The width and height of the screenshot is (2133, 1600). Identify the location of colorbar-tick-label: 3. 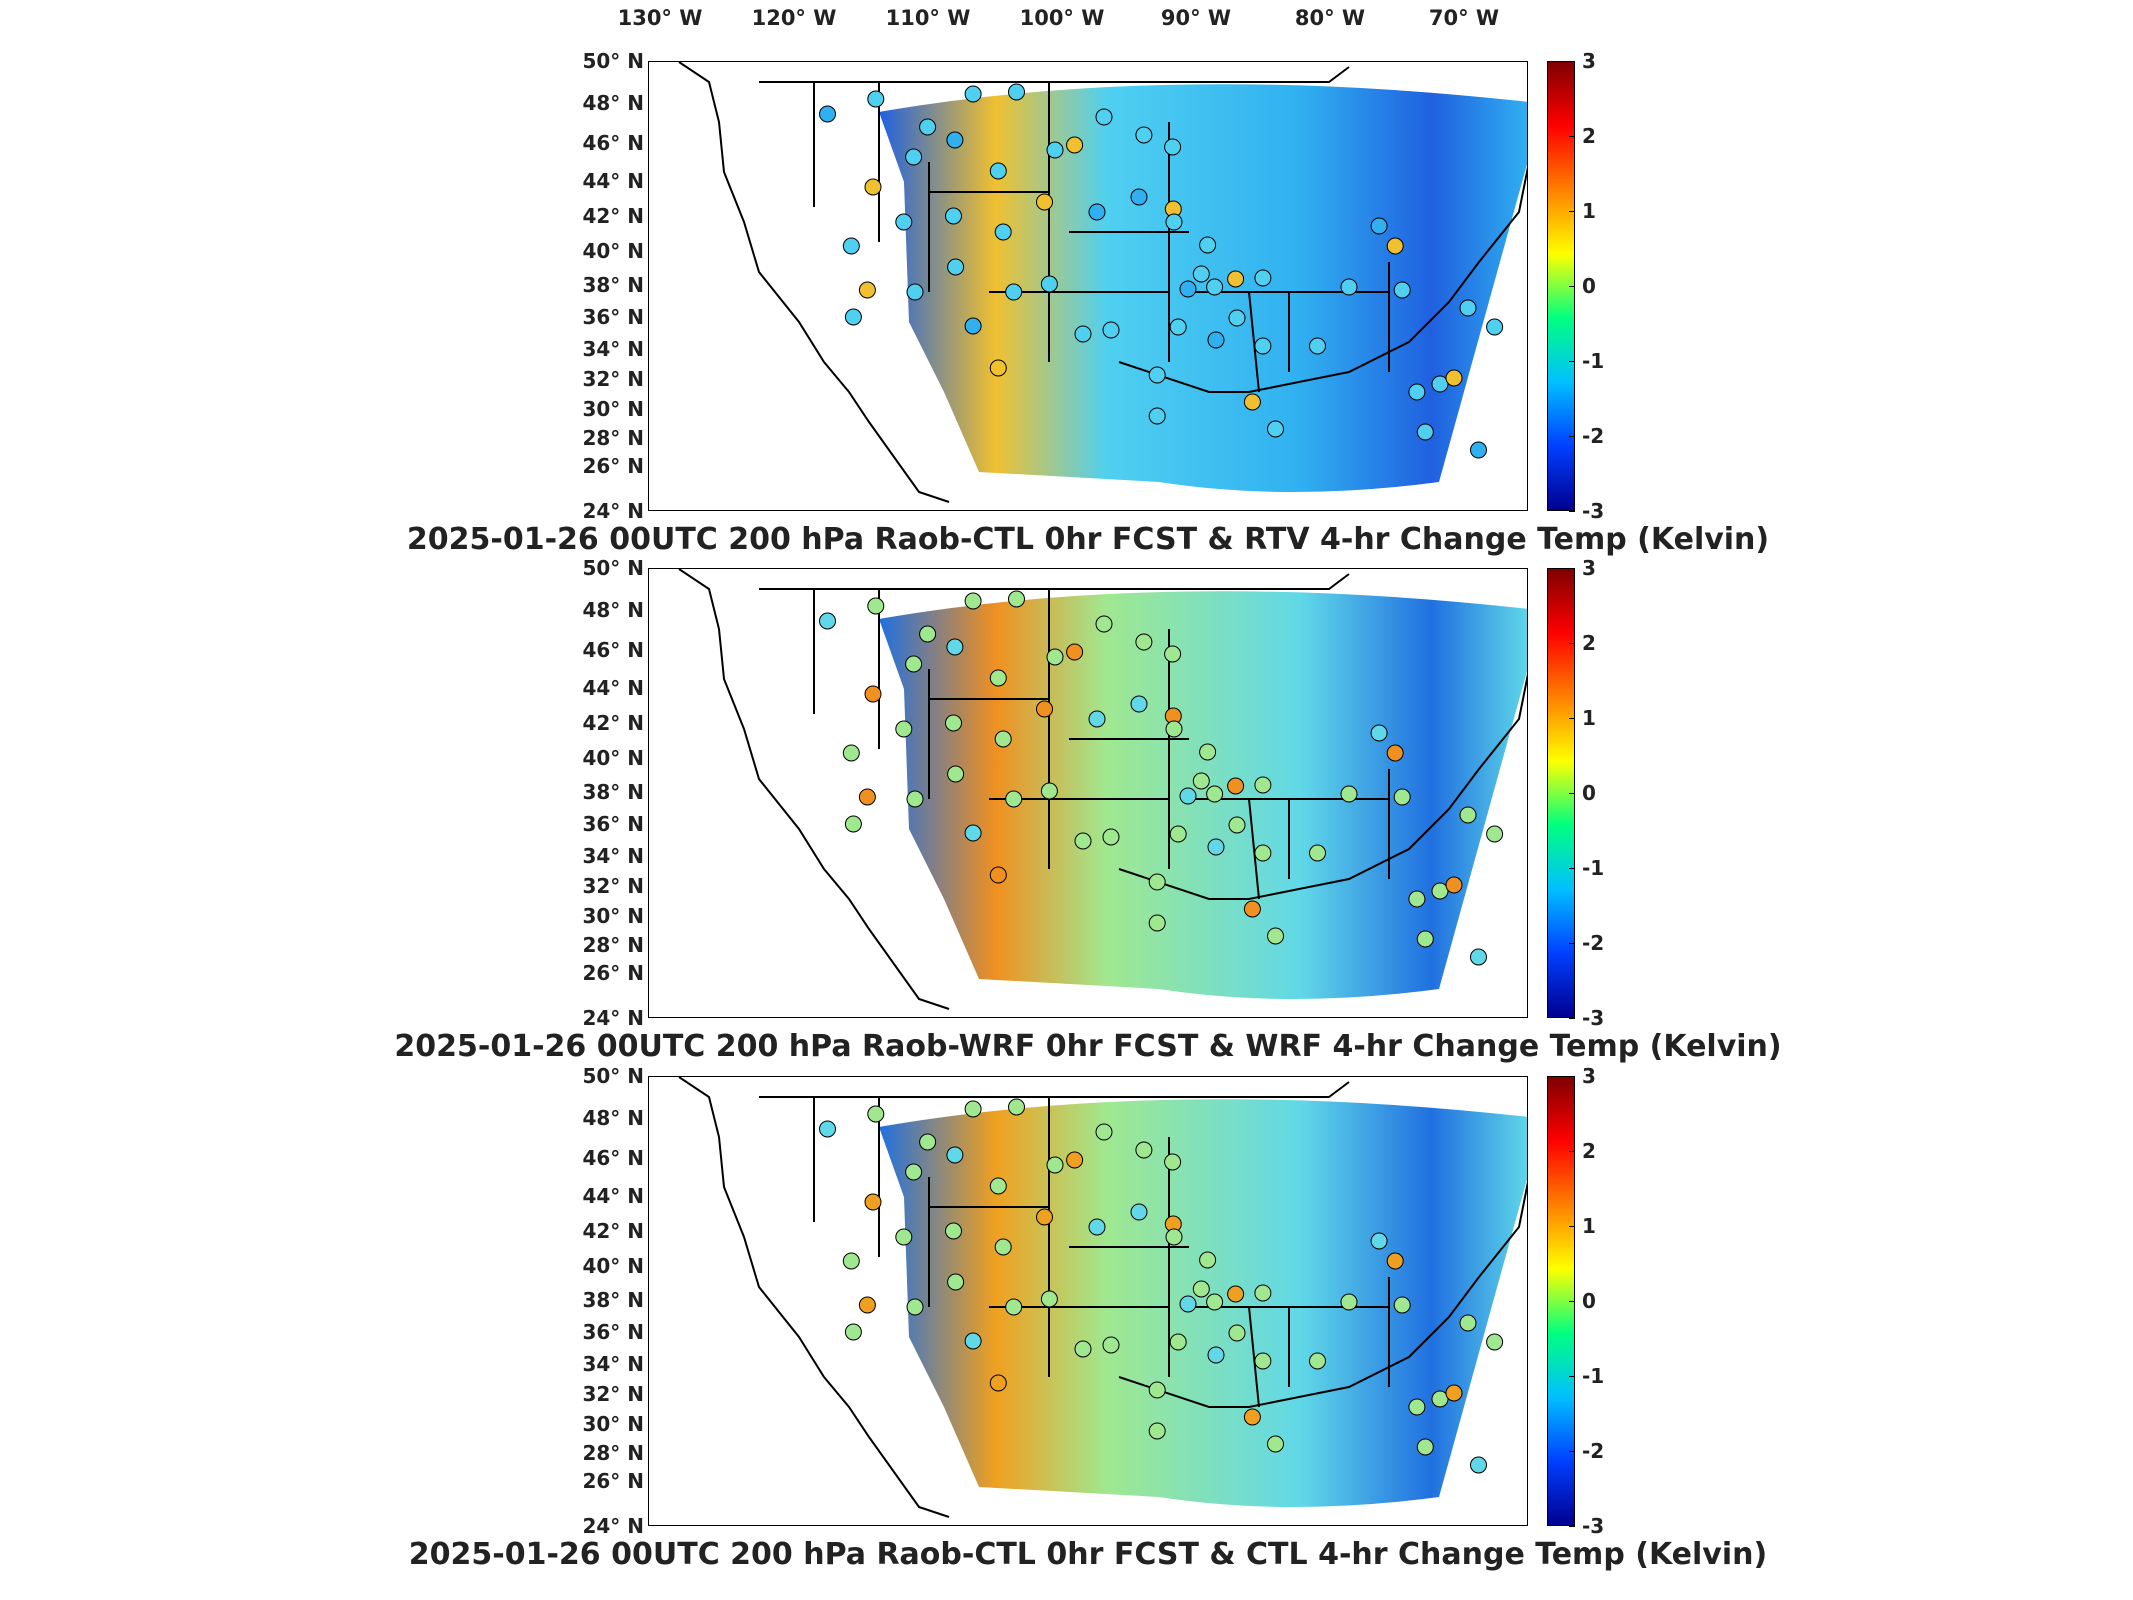
(1589, 568).